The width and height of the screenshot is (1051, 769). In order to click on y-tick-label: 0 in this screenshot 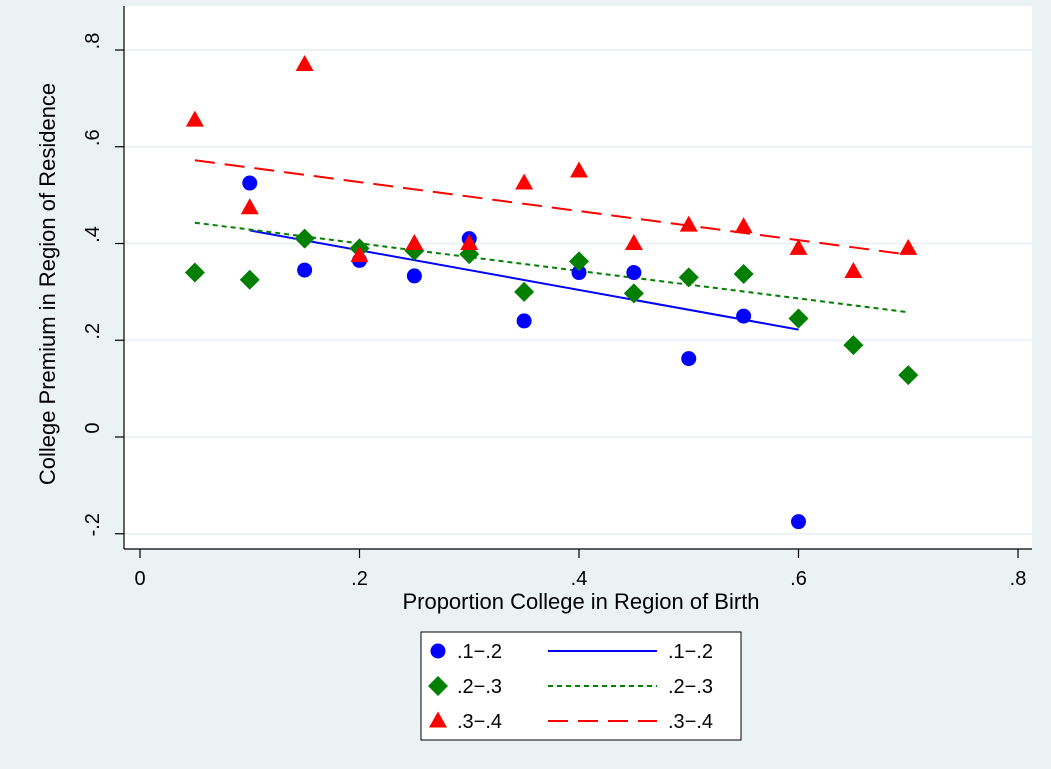, I will do `click(93, 427)`.